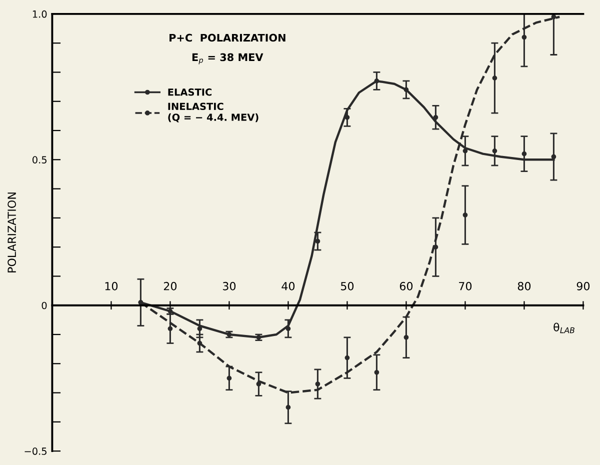 The height and width of the screenshot is (465, 600). What do you see at coordinates (228, 58) in the screenshot?
I see `text: E$_{p}$ = 38 MEV` at bounding box center [228, 58].